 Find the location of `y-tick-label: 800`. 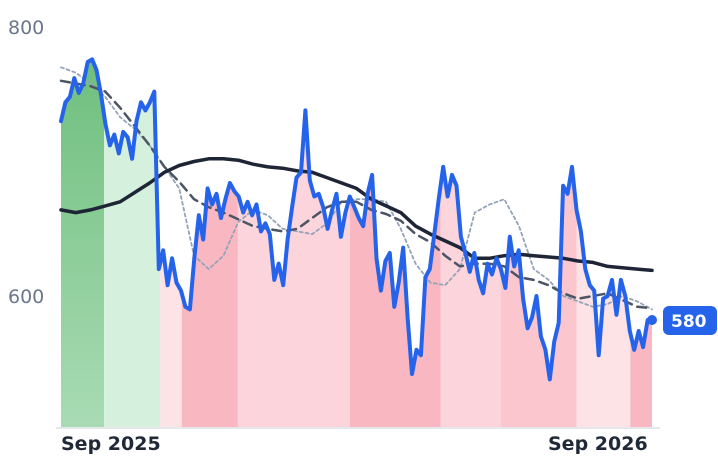

y-tick-label: 800 is located at coordinates (26, 28).